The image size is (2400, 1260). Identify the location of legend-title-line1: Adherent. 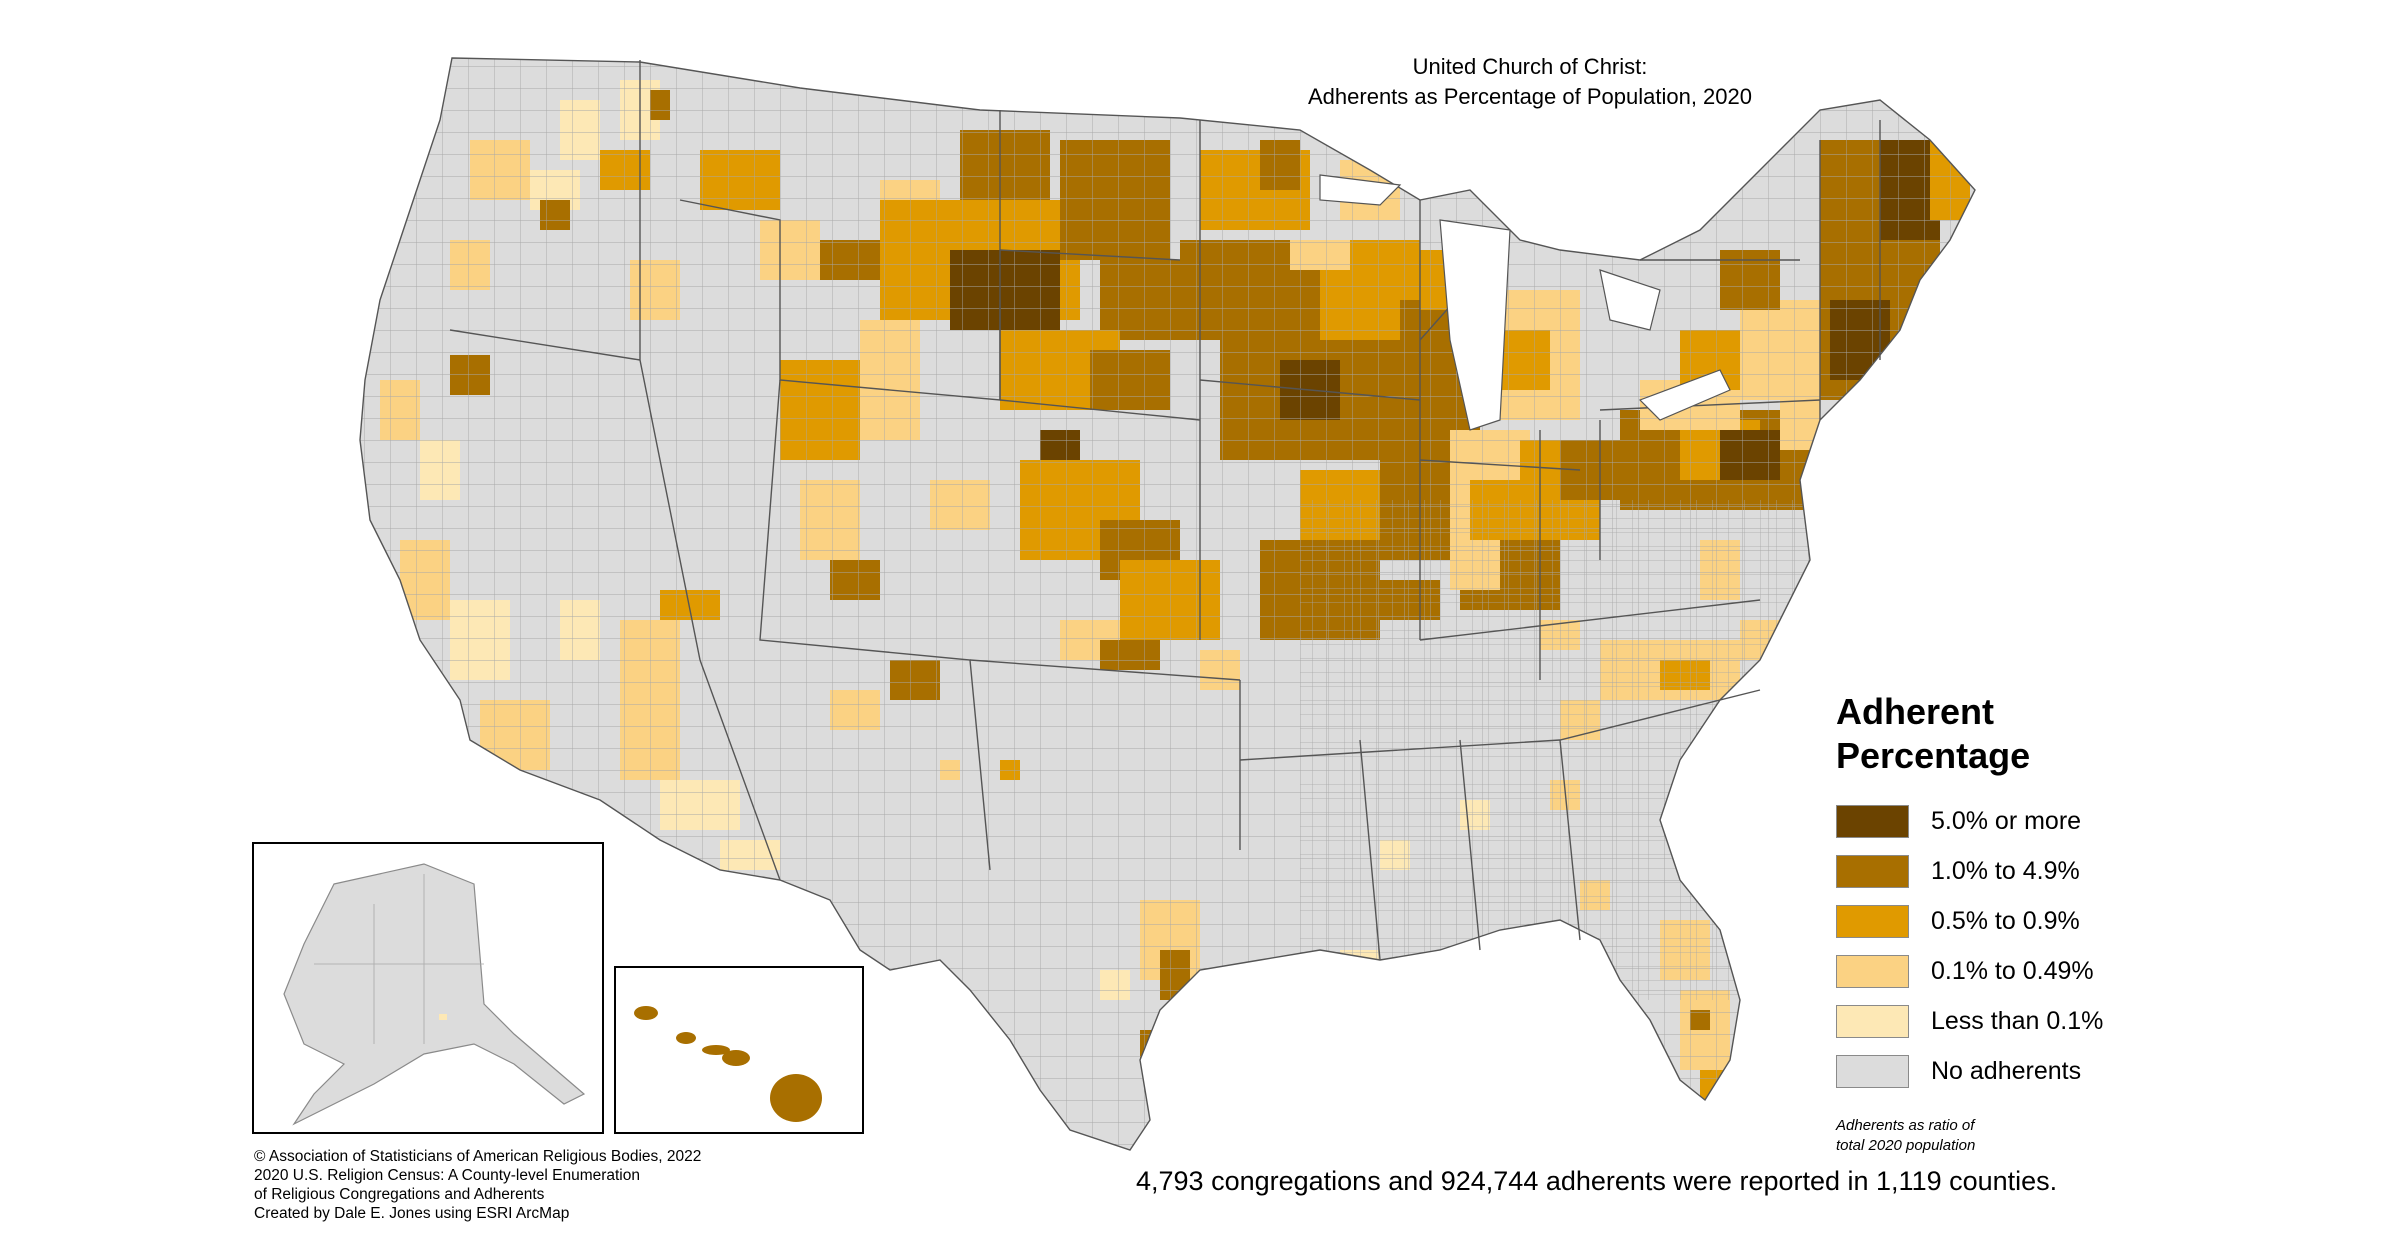
(1915, 711).